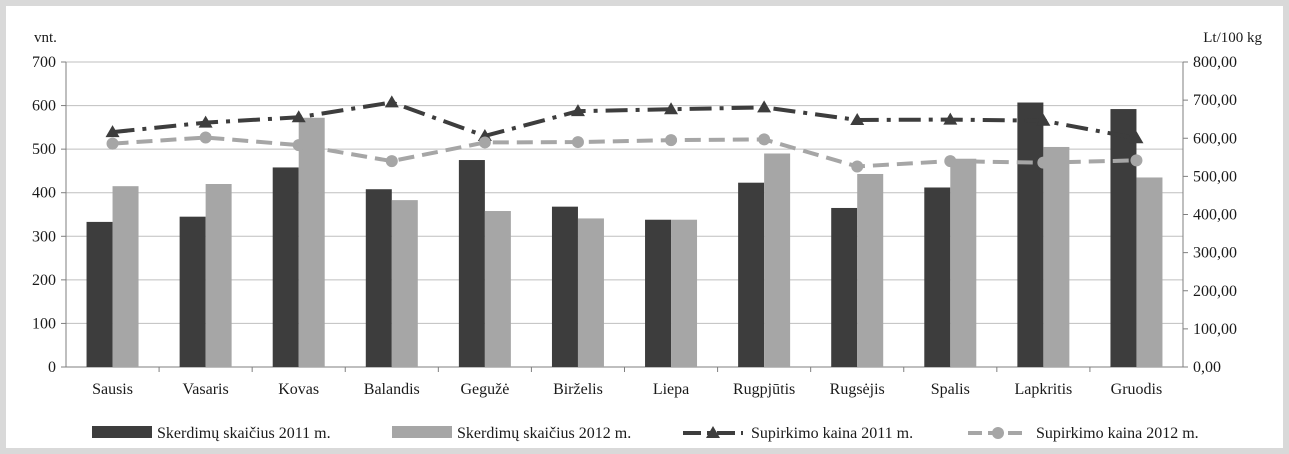  Describe the element at coordinates (49, 215) in the screenshot. I see `left-axis-ticks: 0 100 200 300 400 500 600 700` at that location.